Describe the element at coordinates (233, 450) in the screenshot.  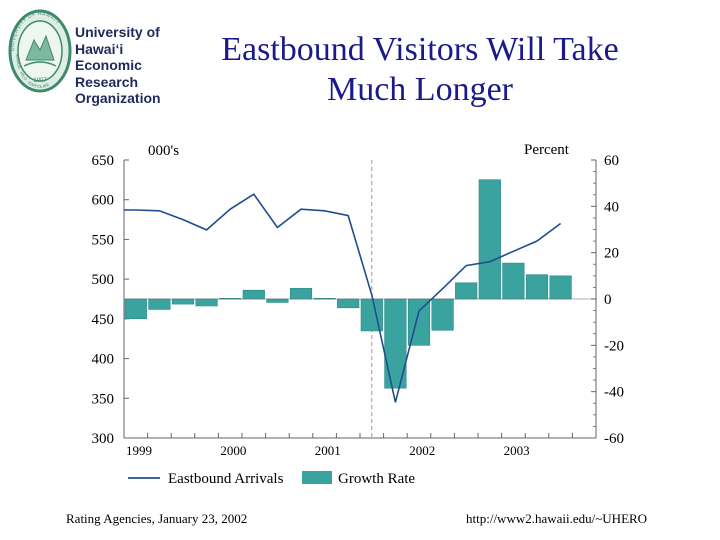
I see `x-axis-year-label: 2000` at that location.